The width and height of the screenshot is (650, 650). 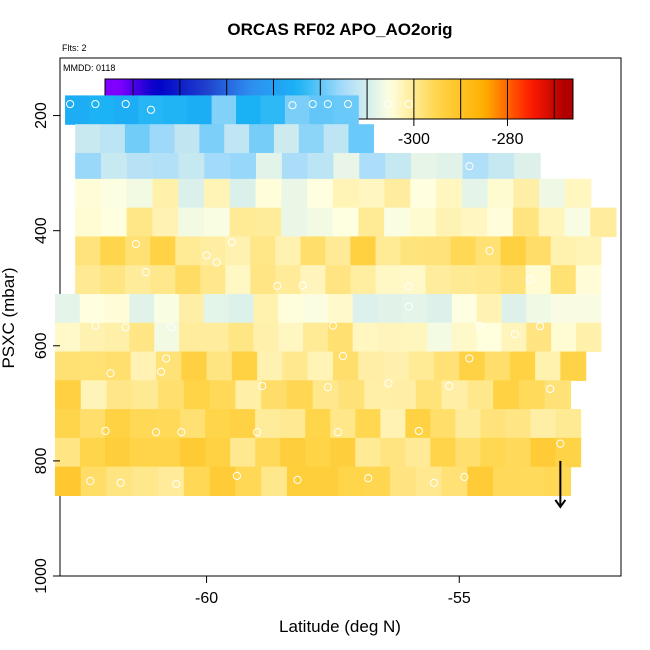 I want to click on x-axis-title: Latitude (deg N), so click(x=340, y=626).